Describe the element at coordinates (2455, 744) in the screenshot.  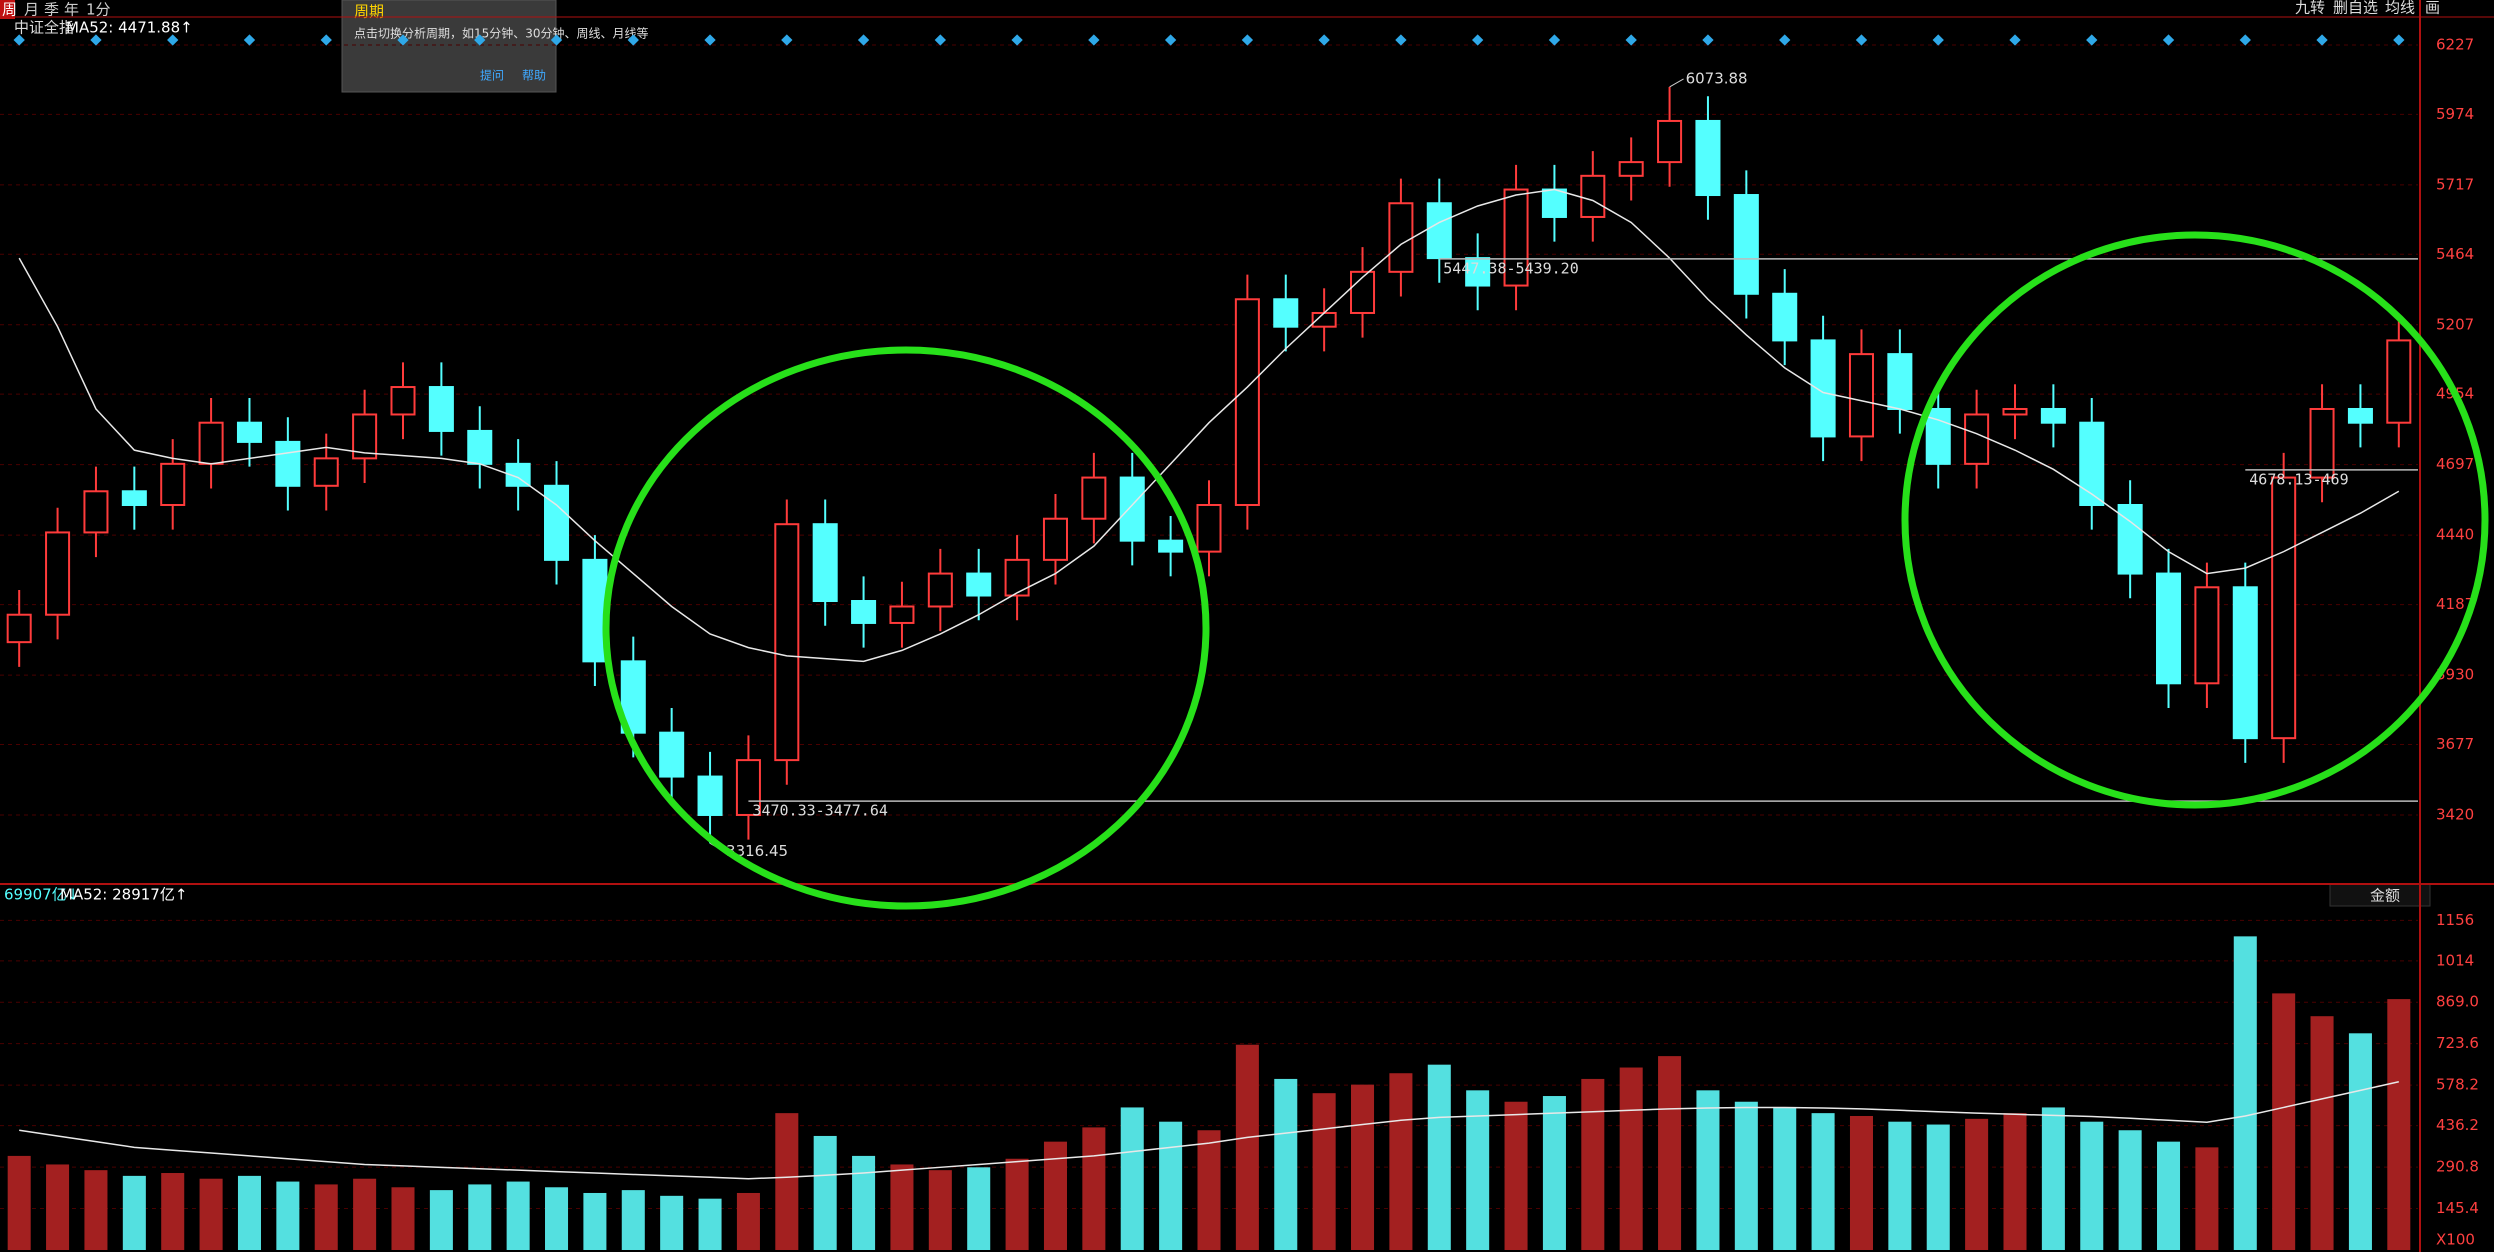
I see `y-tick-label: 3677` at that location.